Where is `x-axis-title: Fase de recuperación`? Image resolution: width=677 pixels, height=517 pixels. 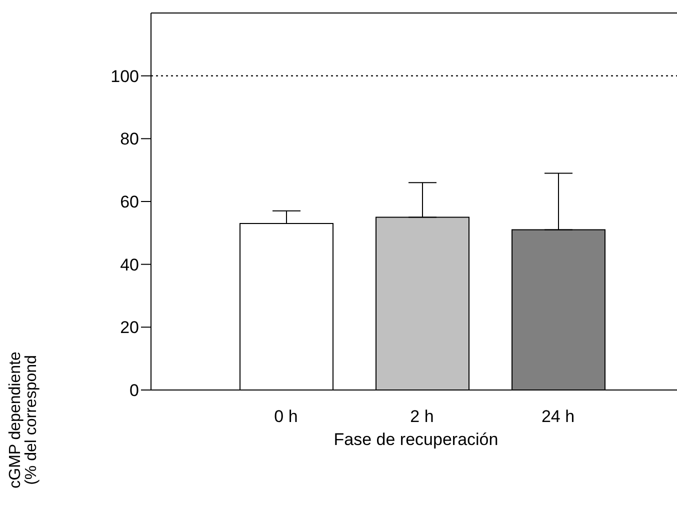 x-axis-title: Fase de recuperación is located at coordinates (416, 439).